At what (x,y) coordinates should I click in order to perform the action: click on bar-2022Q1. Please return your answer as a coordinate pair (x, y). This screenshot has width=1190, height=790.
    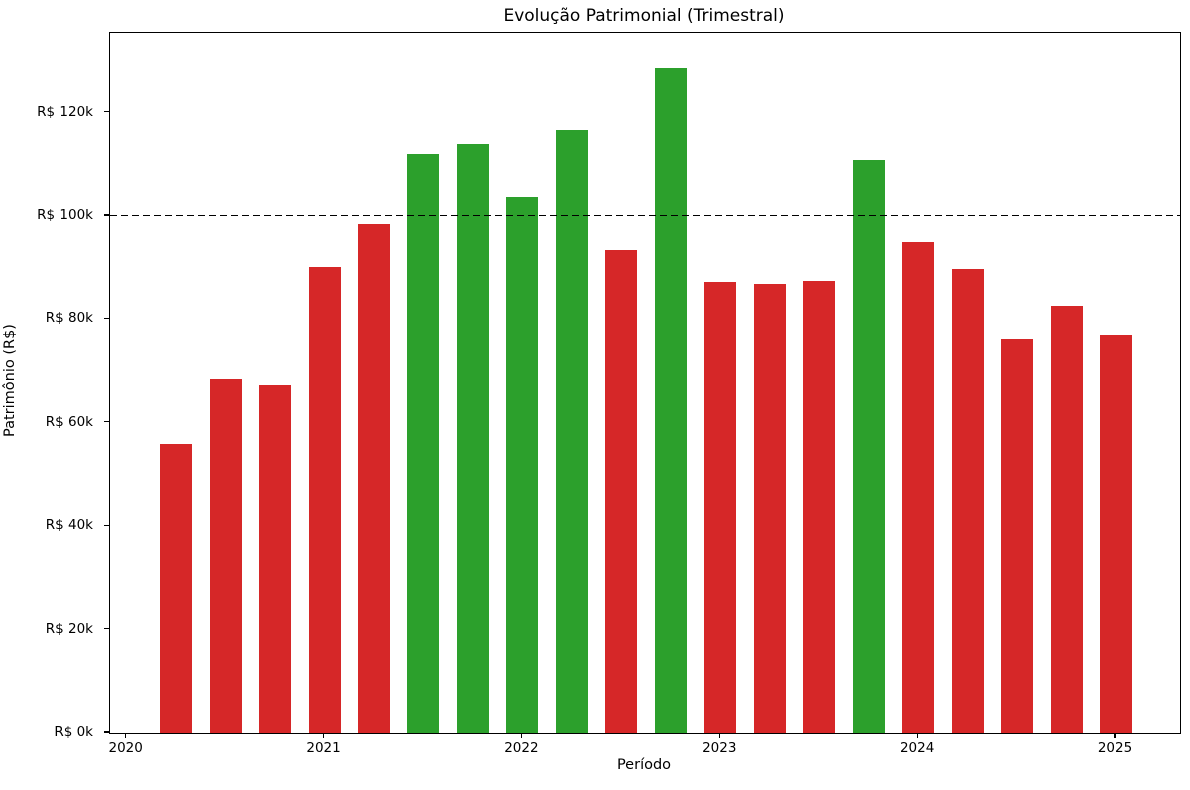
    Looking at the image, I should click on (571, 431).